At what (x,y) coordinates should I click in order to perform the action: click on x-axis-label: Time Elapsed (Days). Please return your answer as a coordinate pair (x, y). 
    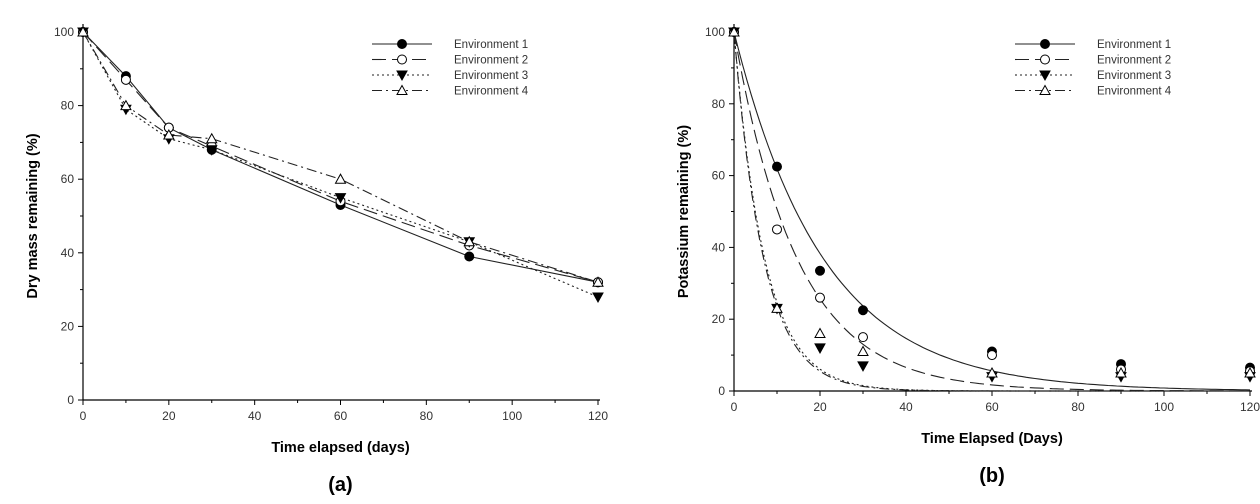
    Looking at the image, I should click on (992, 439).